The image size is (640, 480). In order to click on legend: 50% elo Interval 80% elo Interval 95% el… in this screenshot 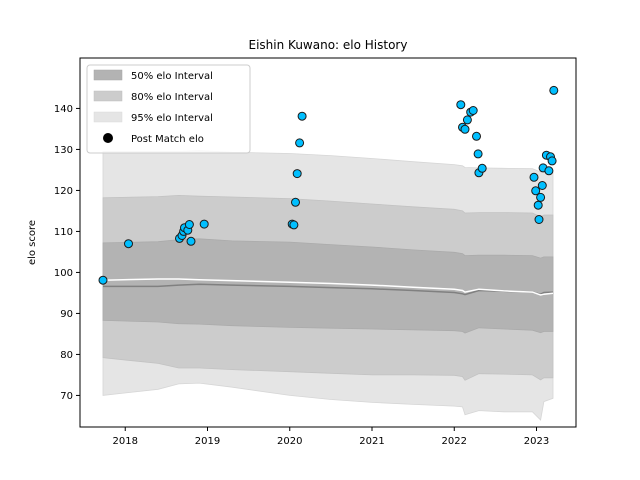, I will do `click(168, 109)`.